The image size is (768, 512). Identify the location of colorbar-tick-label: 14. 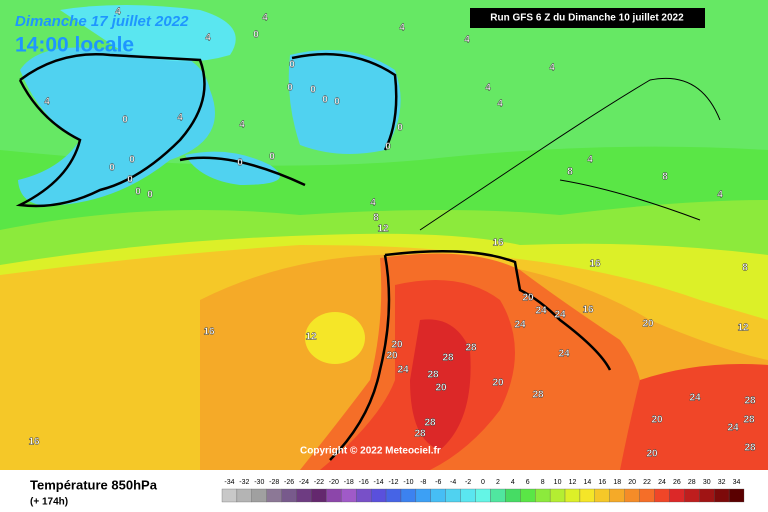
(588, 482).